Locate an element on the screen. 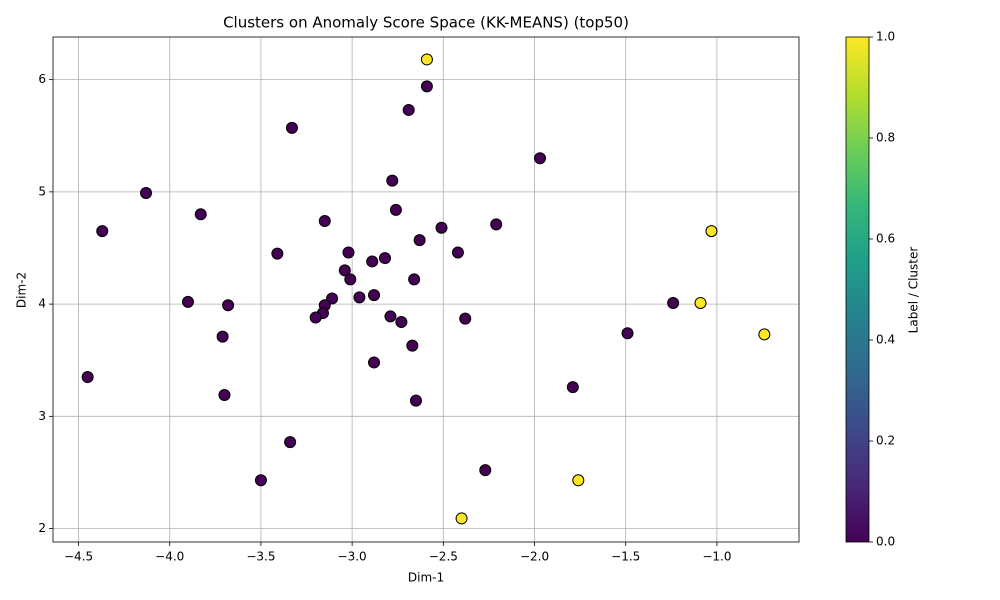 The height and width of the screenshot is (600, 1000). y-tick-label: 4 is located at coordinates (42, 304).